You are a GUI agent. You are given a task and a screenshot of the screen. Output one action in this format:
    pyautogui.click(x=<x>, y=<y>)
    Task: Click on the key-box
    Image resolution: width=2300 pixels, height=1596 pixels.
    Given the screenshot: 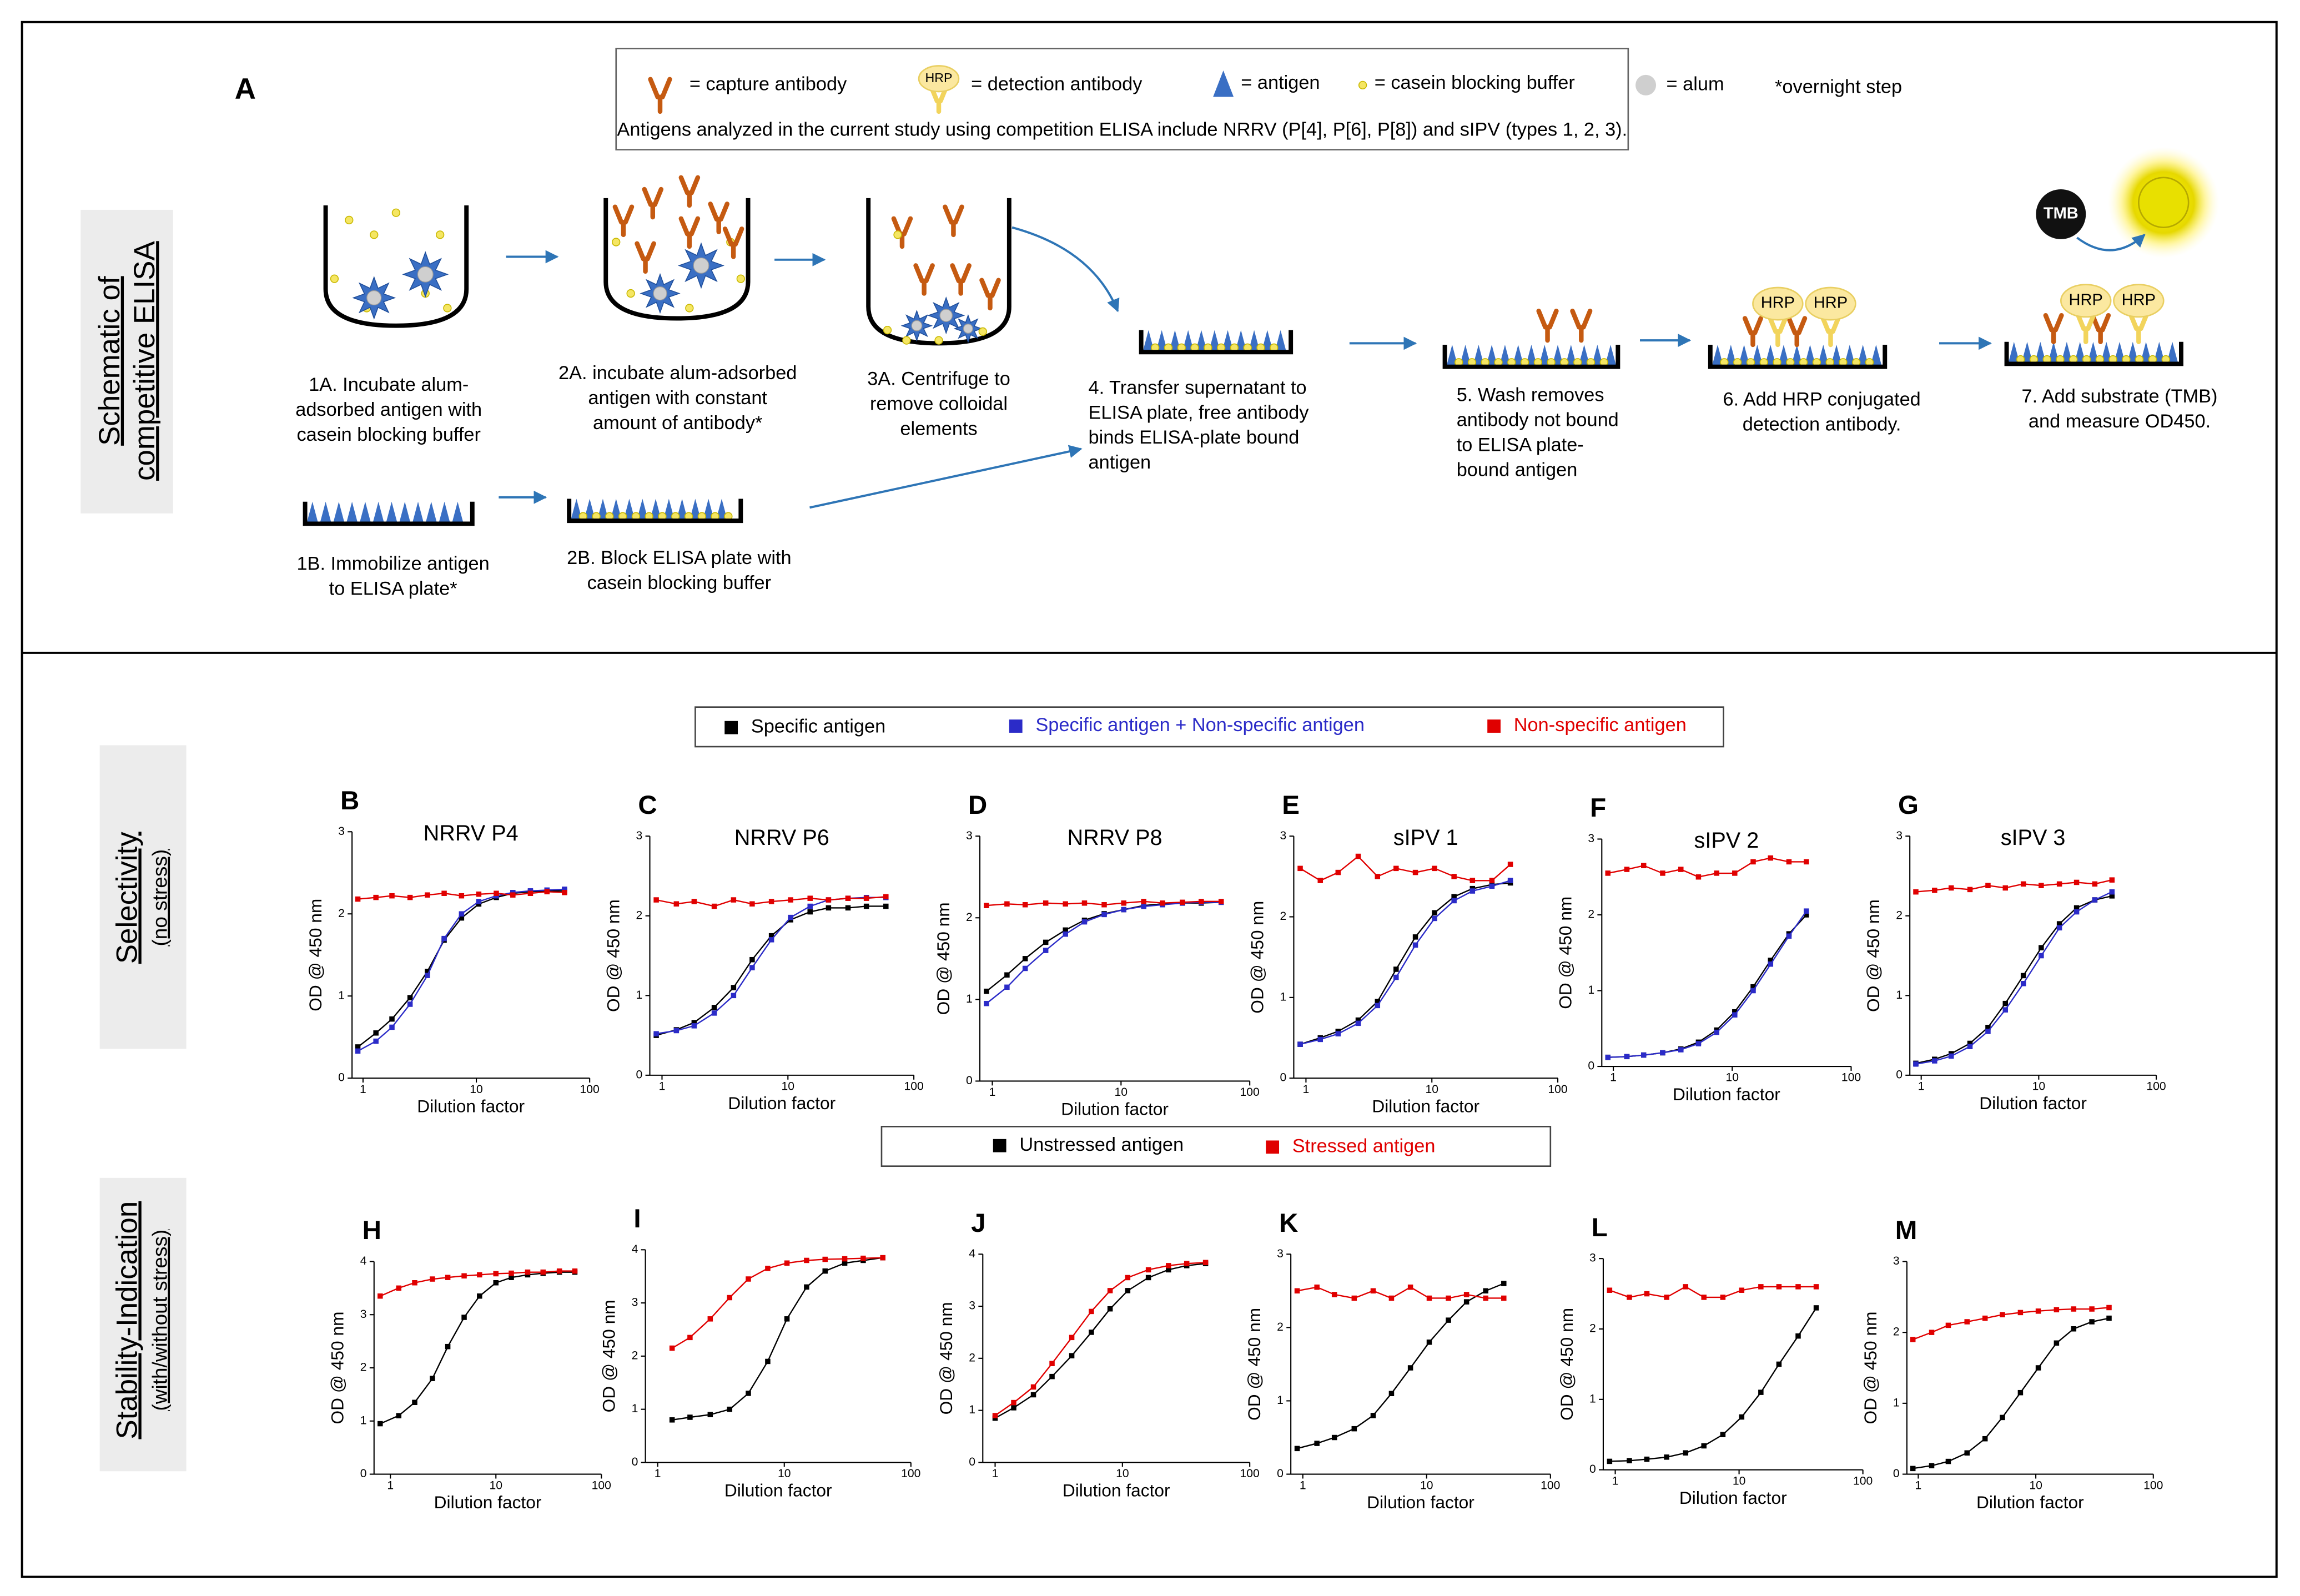 What is the action you would take?
    pyautogui.click(x=1122, y=99)
    